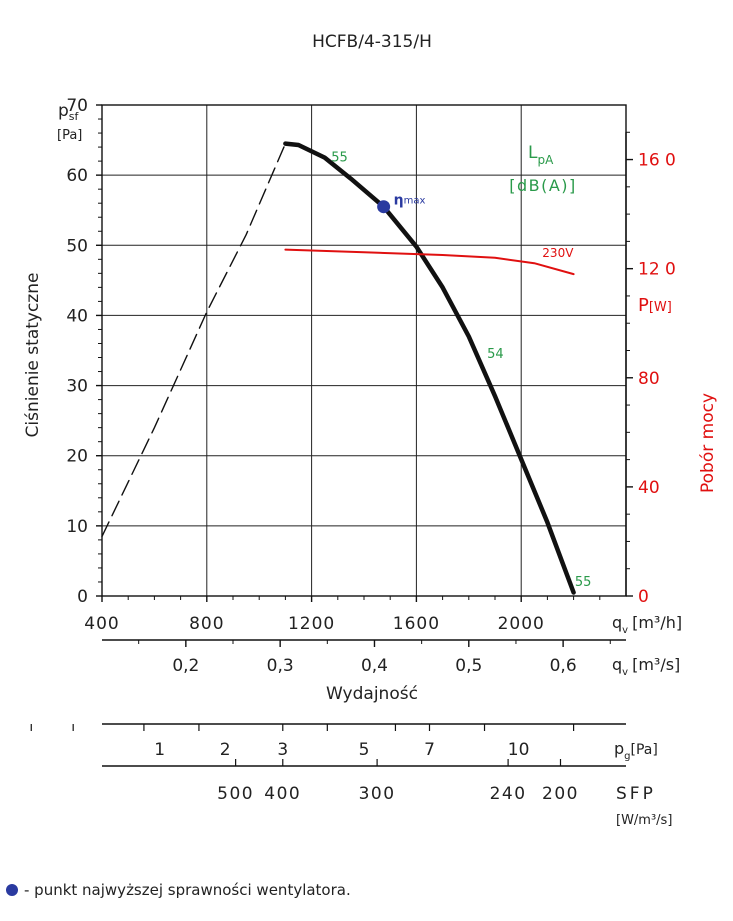 This screenshot has width=733, height=921. I want to click on y-tick-label: 40, so click(77, 316).